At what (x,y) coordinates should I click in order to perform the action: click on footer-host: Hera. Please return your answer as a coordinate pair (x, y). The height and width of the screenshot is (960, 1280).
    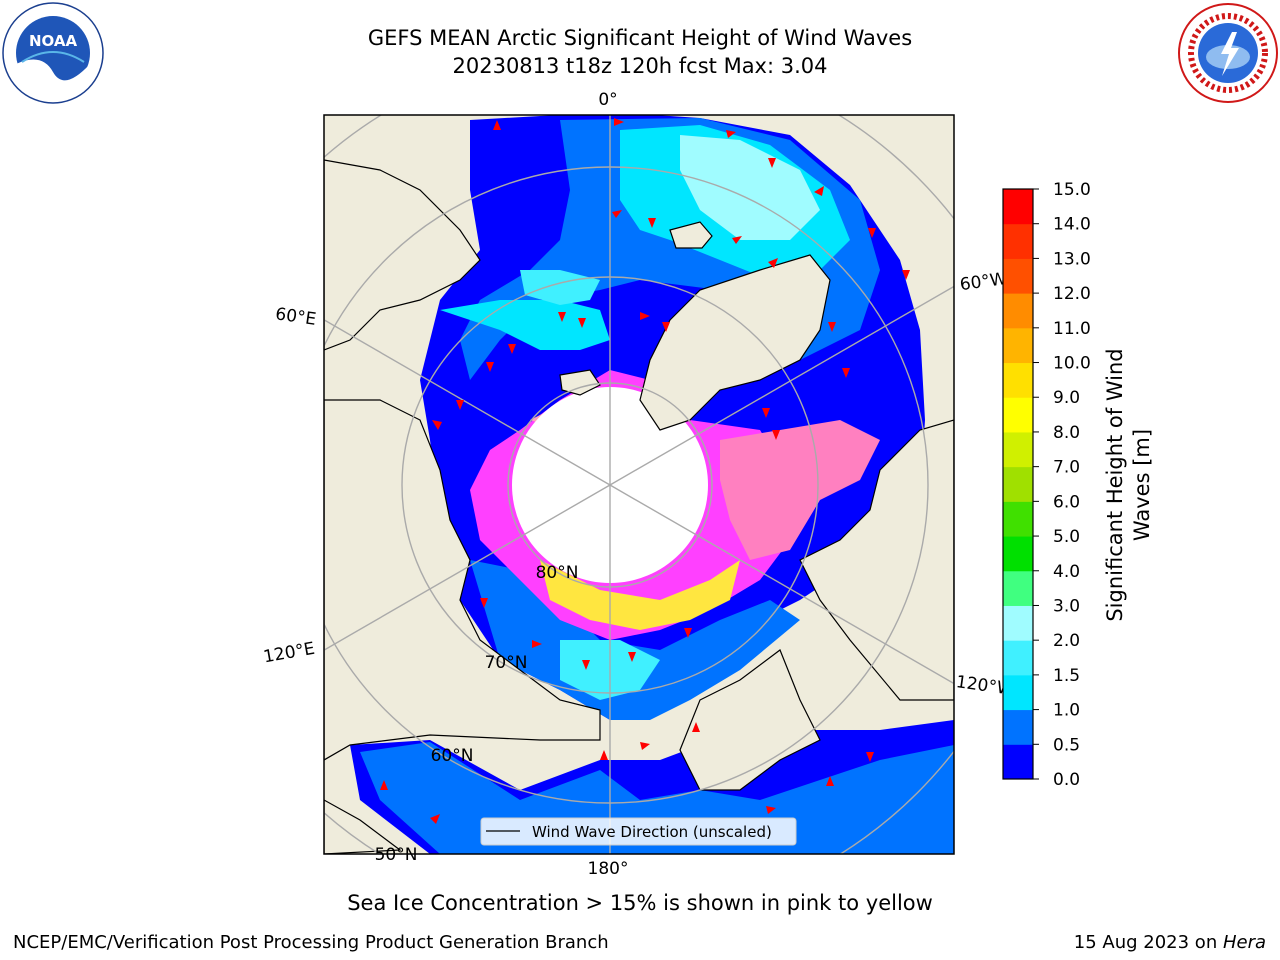
    Looking at the image, I should click on (1244, 942).